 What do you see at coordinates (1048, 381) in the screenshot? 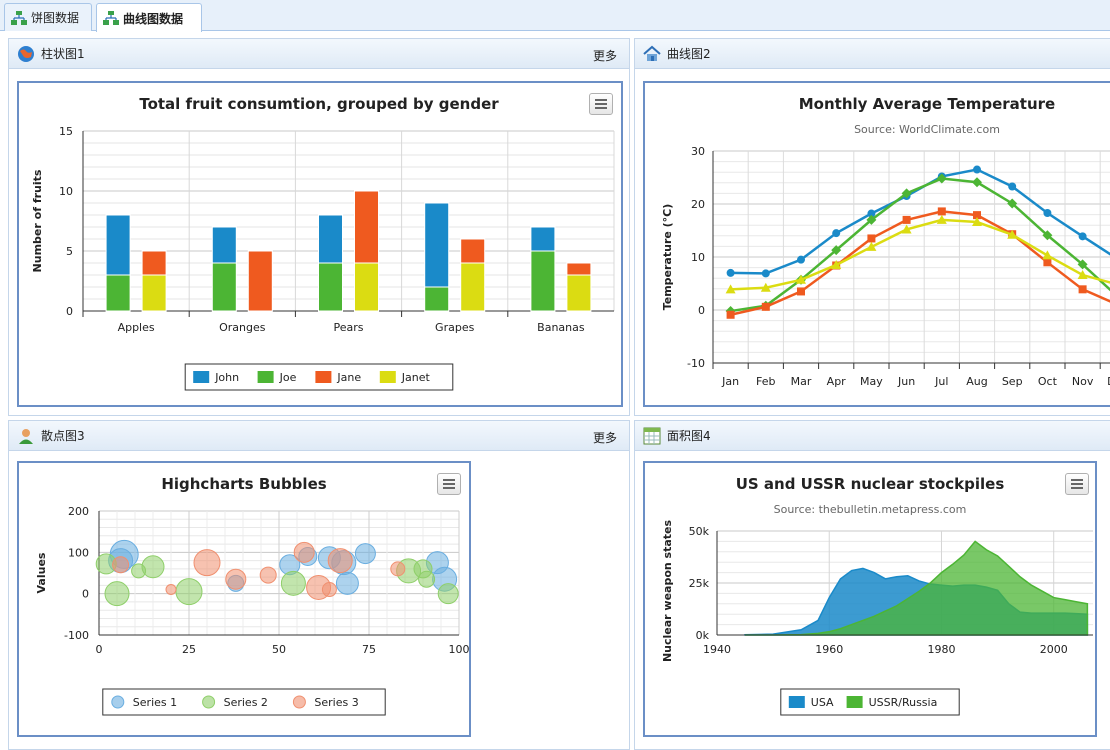
I see `x-tick-label: Oct` at bounding box center [1048, 381].